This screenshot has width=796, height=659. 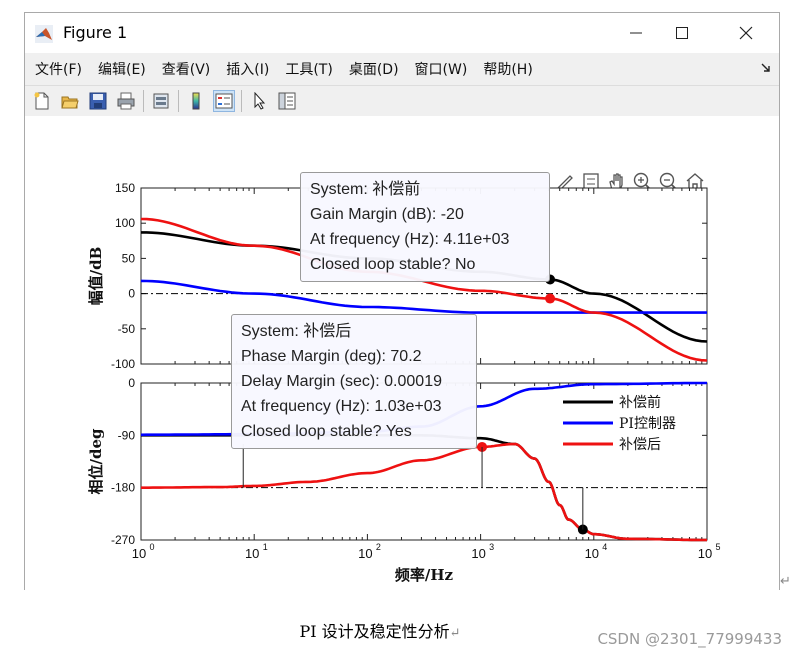 I want to click on menu-edit: 编辑(E), so click(x=121, y=70).